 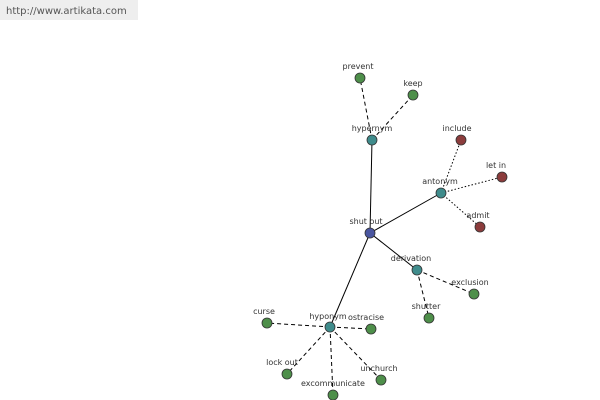 What do you see at coordinates (440, 181) in the screenshot?
I see `node-label: antonym` at bounding box center [440, 181].